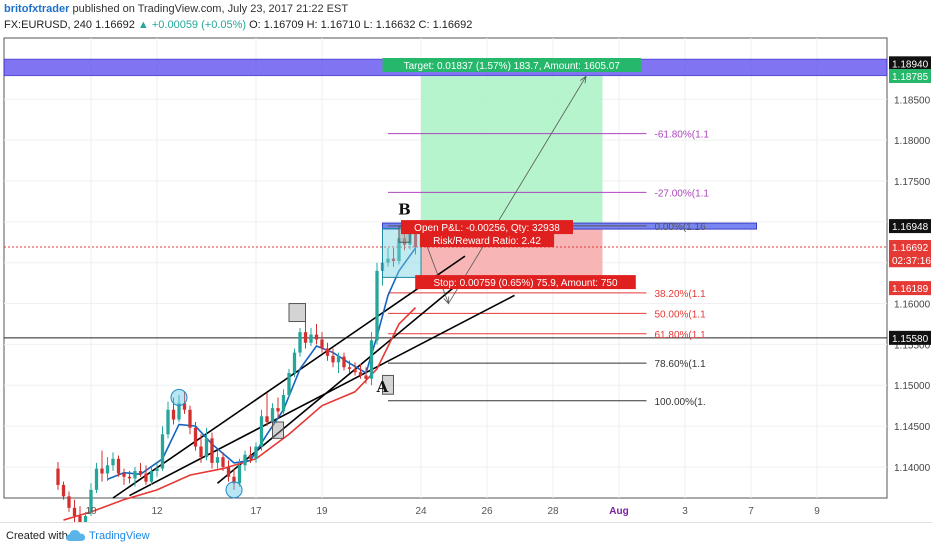  What do you see at coordinates (681, 227) in the screenshot?
I see `fib-level-label: 0.00%(1.16` at bounding box center [681, 227].